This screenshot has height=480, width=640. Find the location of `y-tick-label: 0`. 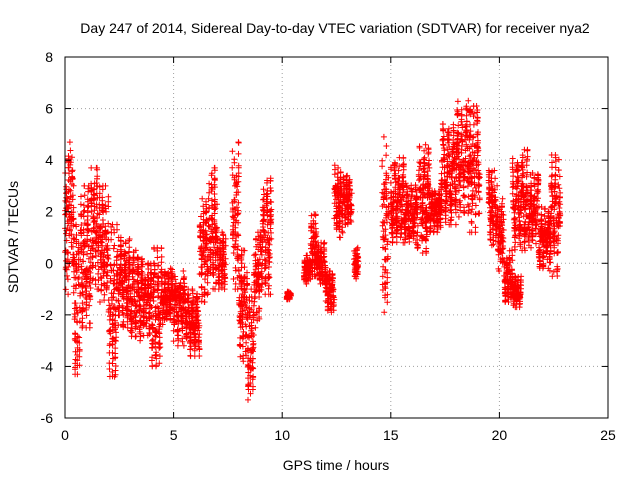

y-tick-label: 0 is located at coordinates (49, 263).